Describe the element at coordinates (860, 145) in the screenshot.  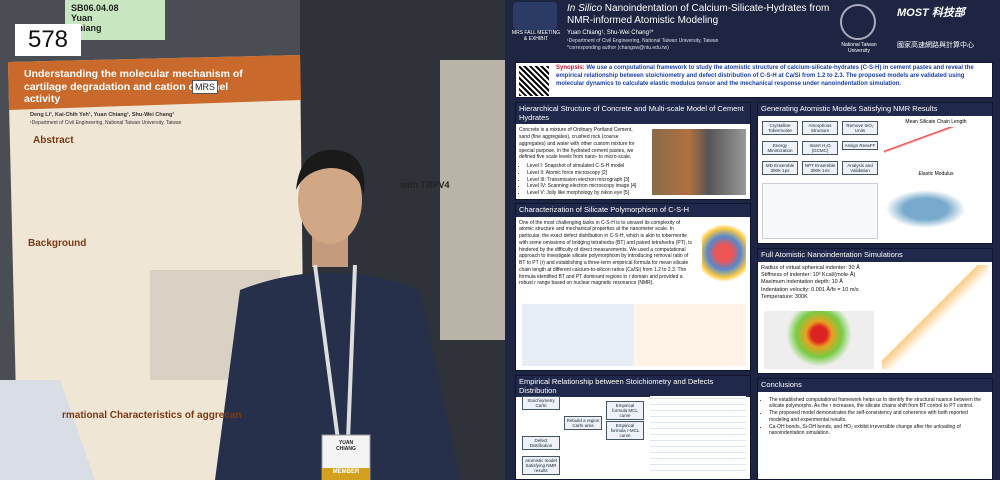
I see `step-box: Assign ReaxFF` at that location.